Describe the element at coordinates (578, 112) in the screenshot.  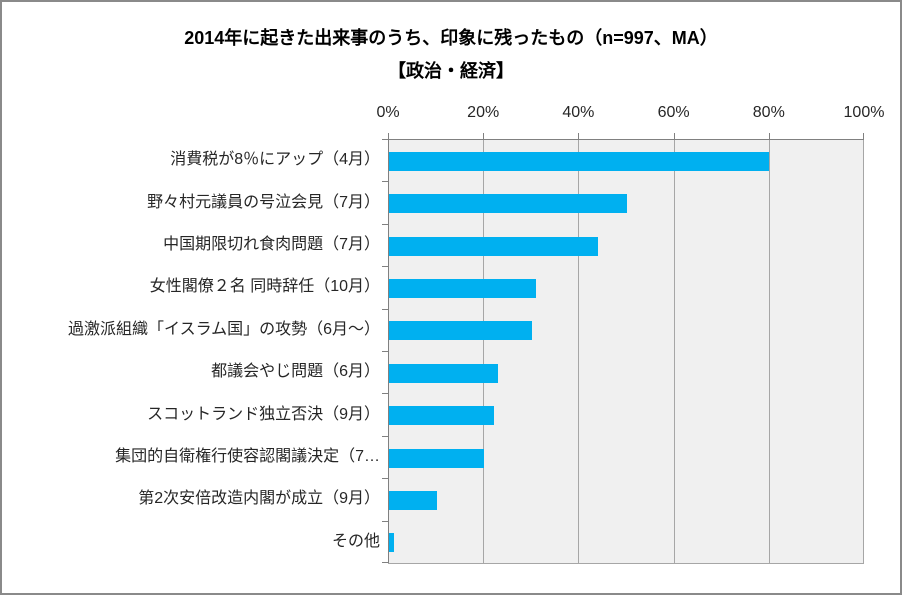
I see `x-axis-tick-label: 40%` at that location.